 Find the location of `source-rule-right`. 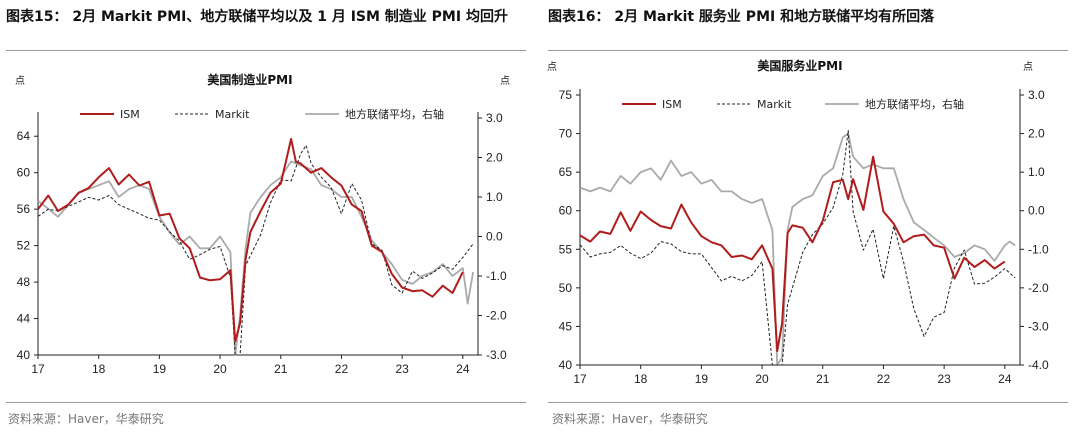

source-rule-right is located at coordinates (808, 402).